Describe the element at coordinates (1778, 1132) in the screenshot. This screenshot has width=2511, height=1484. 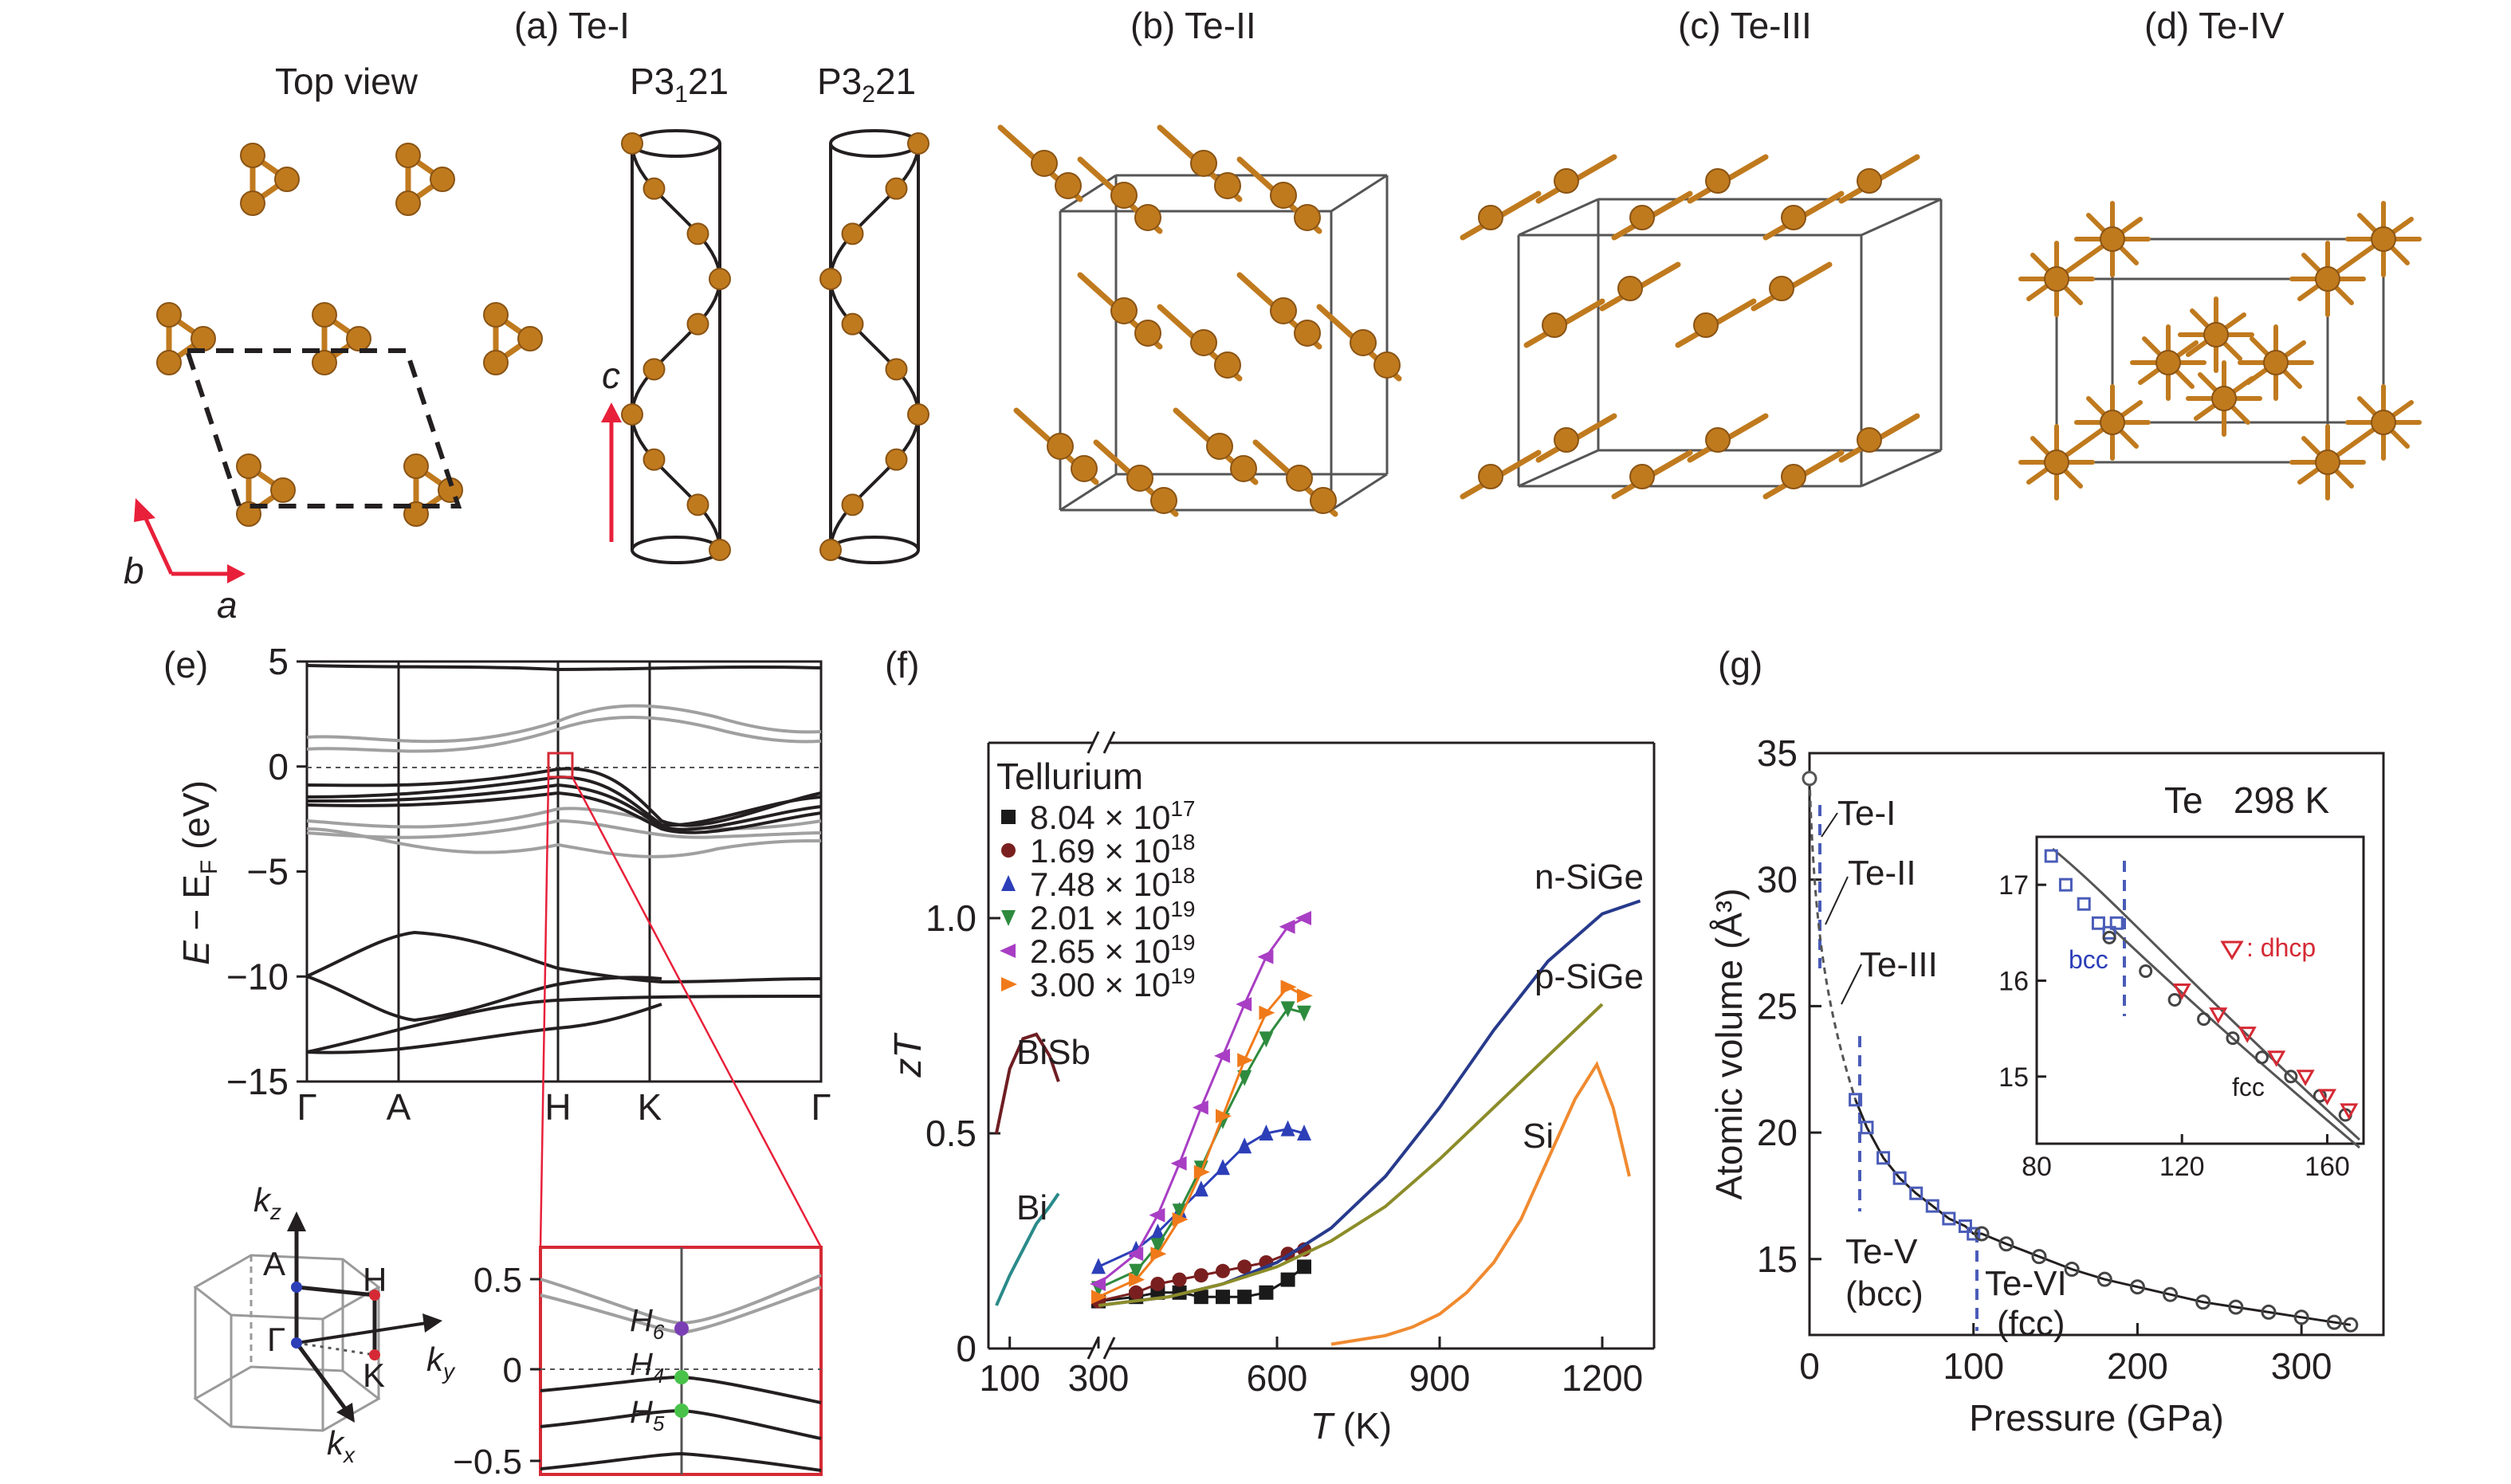
I see `g-y-tick-label: 20` at that location.